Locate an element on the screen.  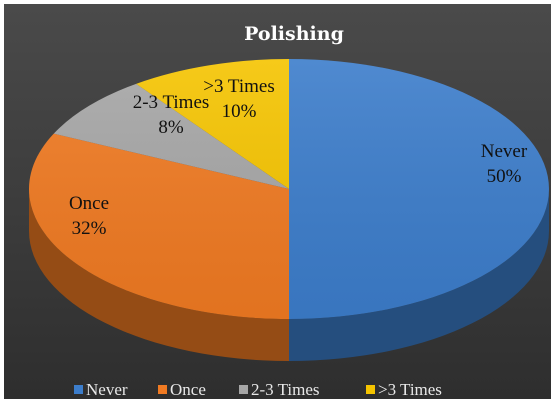
data-label-value-3-times: 10% is located at coordinates (239, 111).